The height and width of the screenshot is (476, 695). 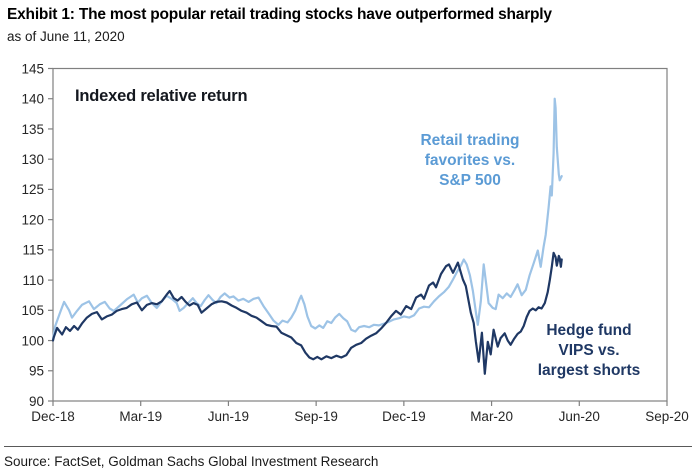 I want to click on y-tick-label: 130, so click(x=32, y=159).